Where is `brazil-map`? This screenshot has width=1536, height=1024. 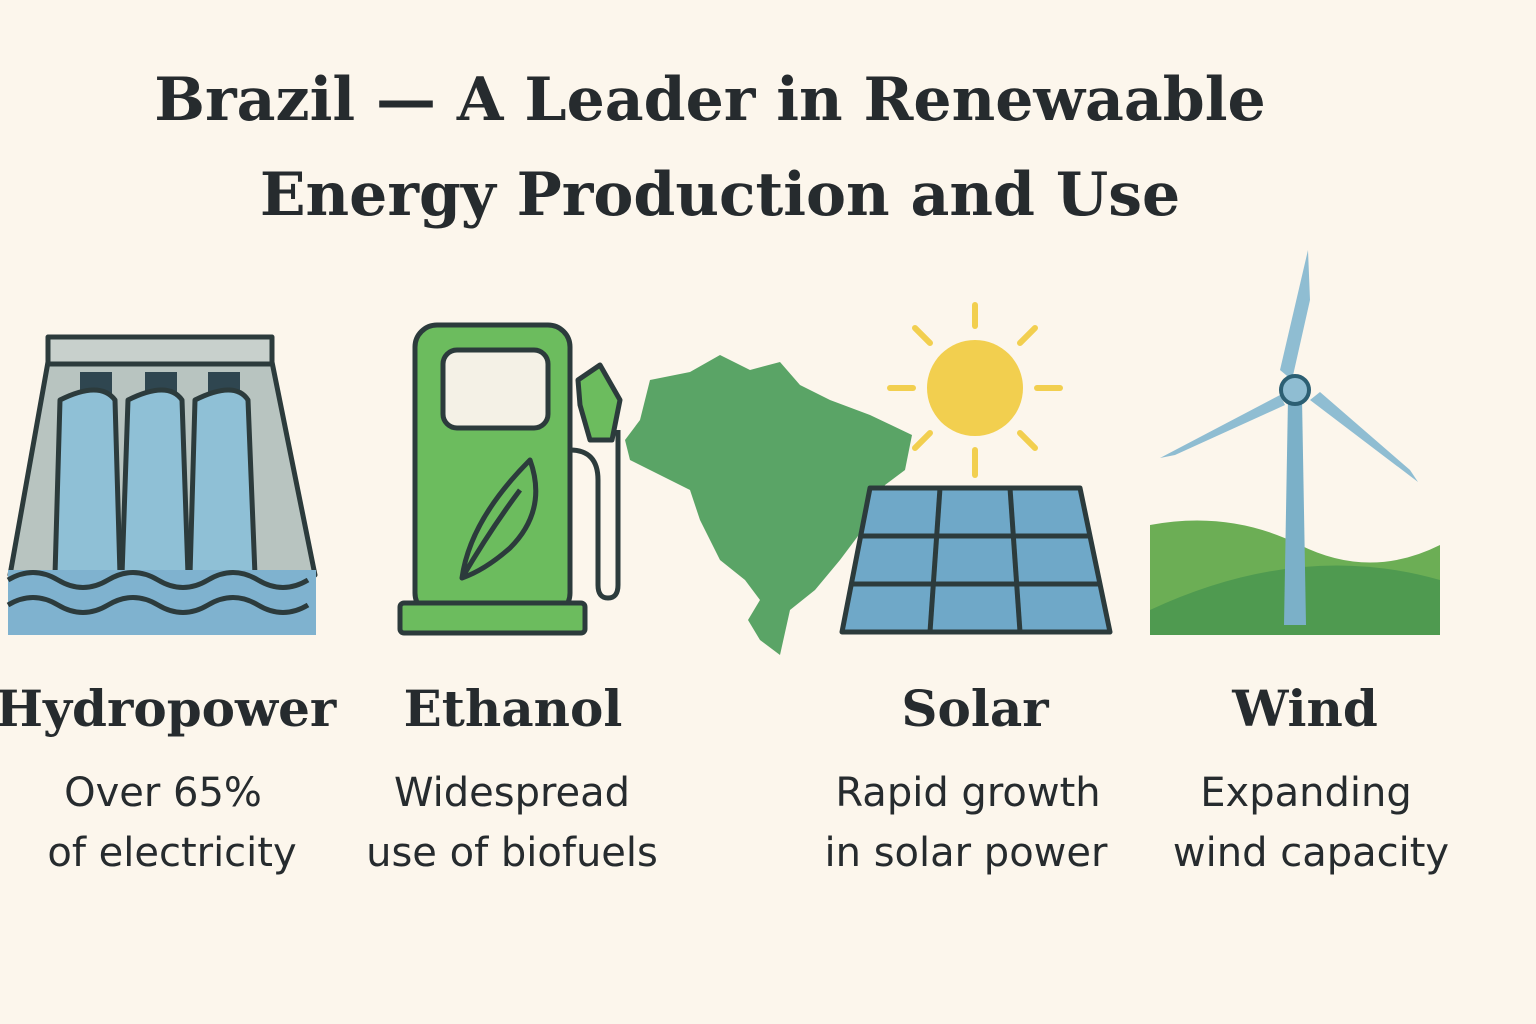
brazil-map is located at coordinates (768, 505).